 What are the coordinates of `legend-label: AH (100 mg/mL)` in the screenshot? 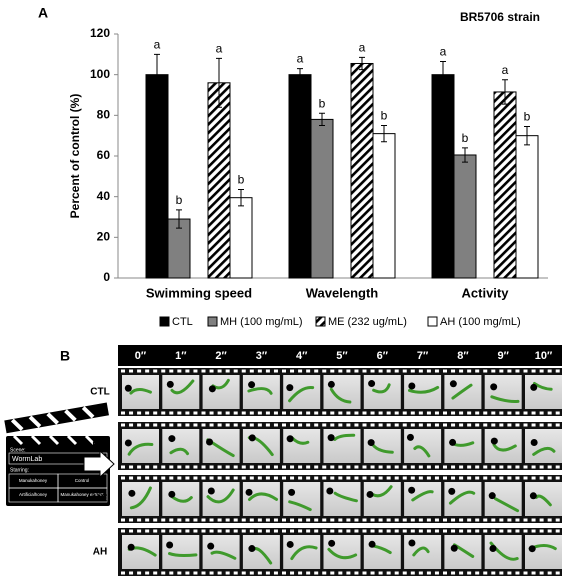 It's located at (480, 322).